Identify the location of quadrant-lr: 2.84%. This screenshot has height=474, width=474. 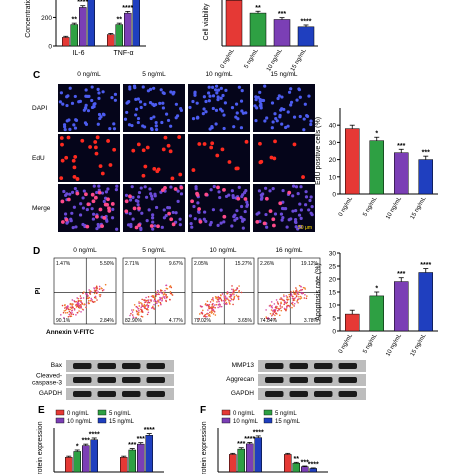
(107, 321).